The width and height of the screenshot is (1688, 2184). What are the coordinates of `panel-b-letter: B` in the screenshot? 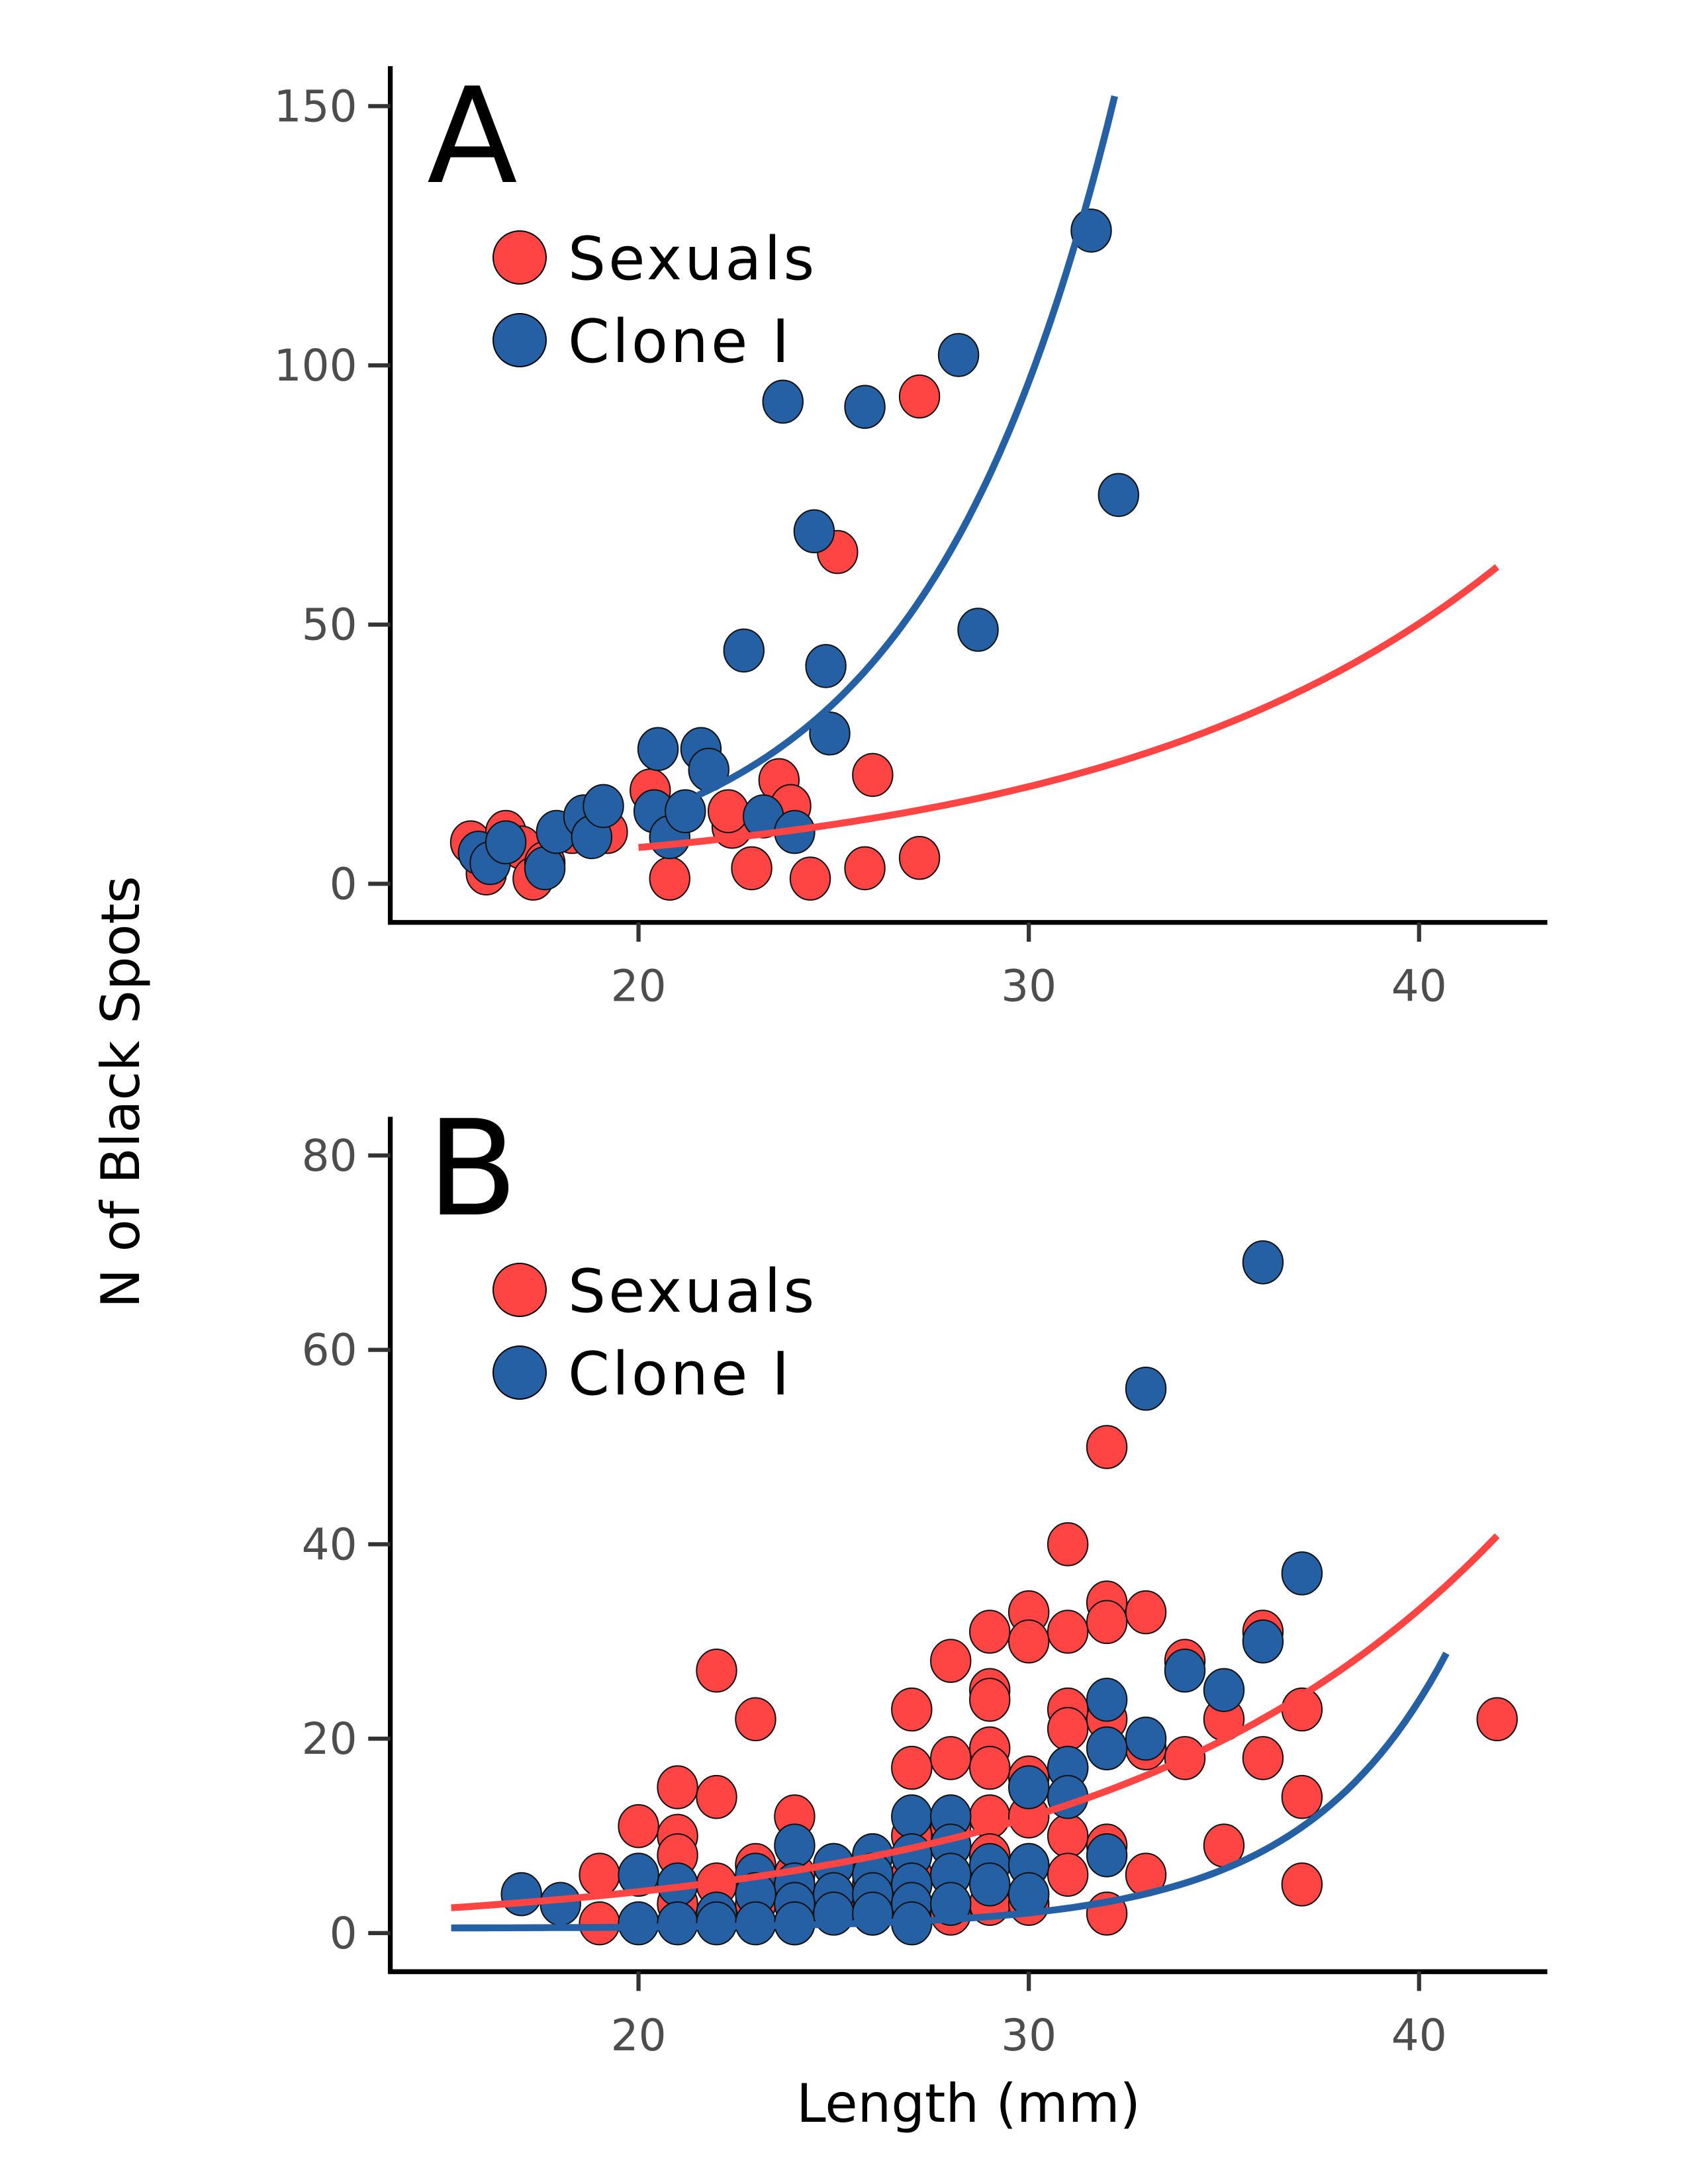 It's located at (472, 1169).